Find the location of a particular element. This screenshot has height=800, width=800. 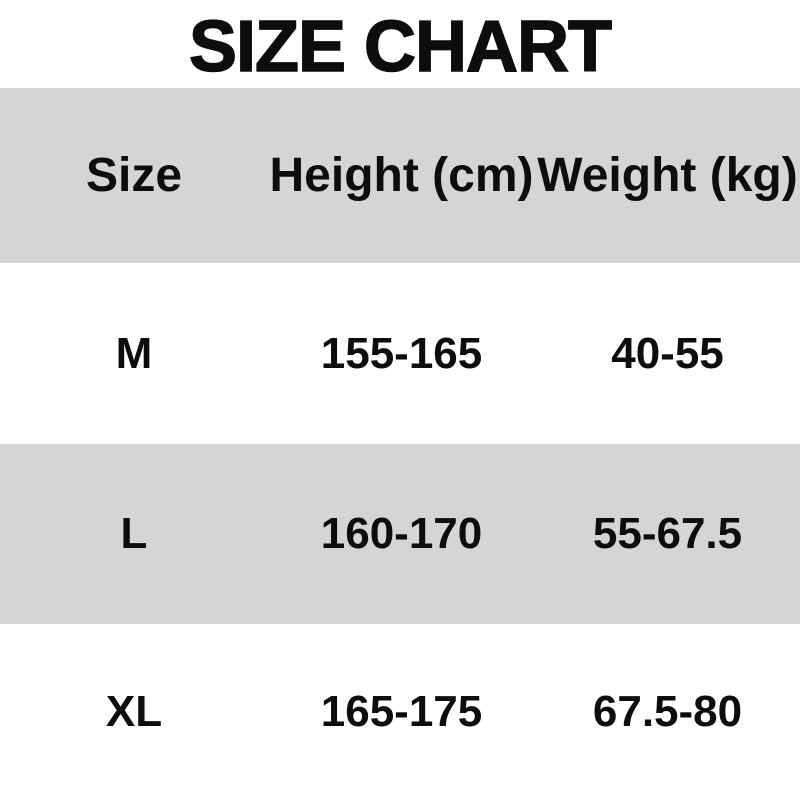

title-band: SIZE CHART is located at coordinates (400, 44).